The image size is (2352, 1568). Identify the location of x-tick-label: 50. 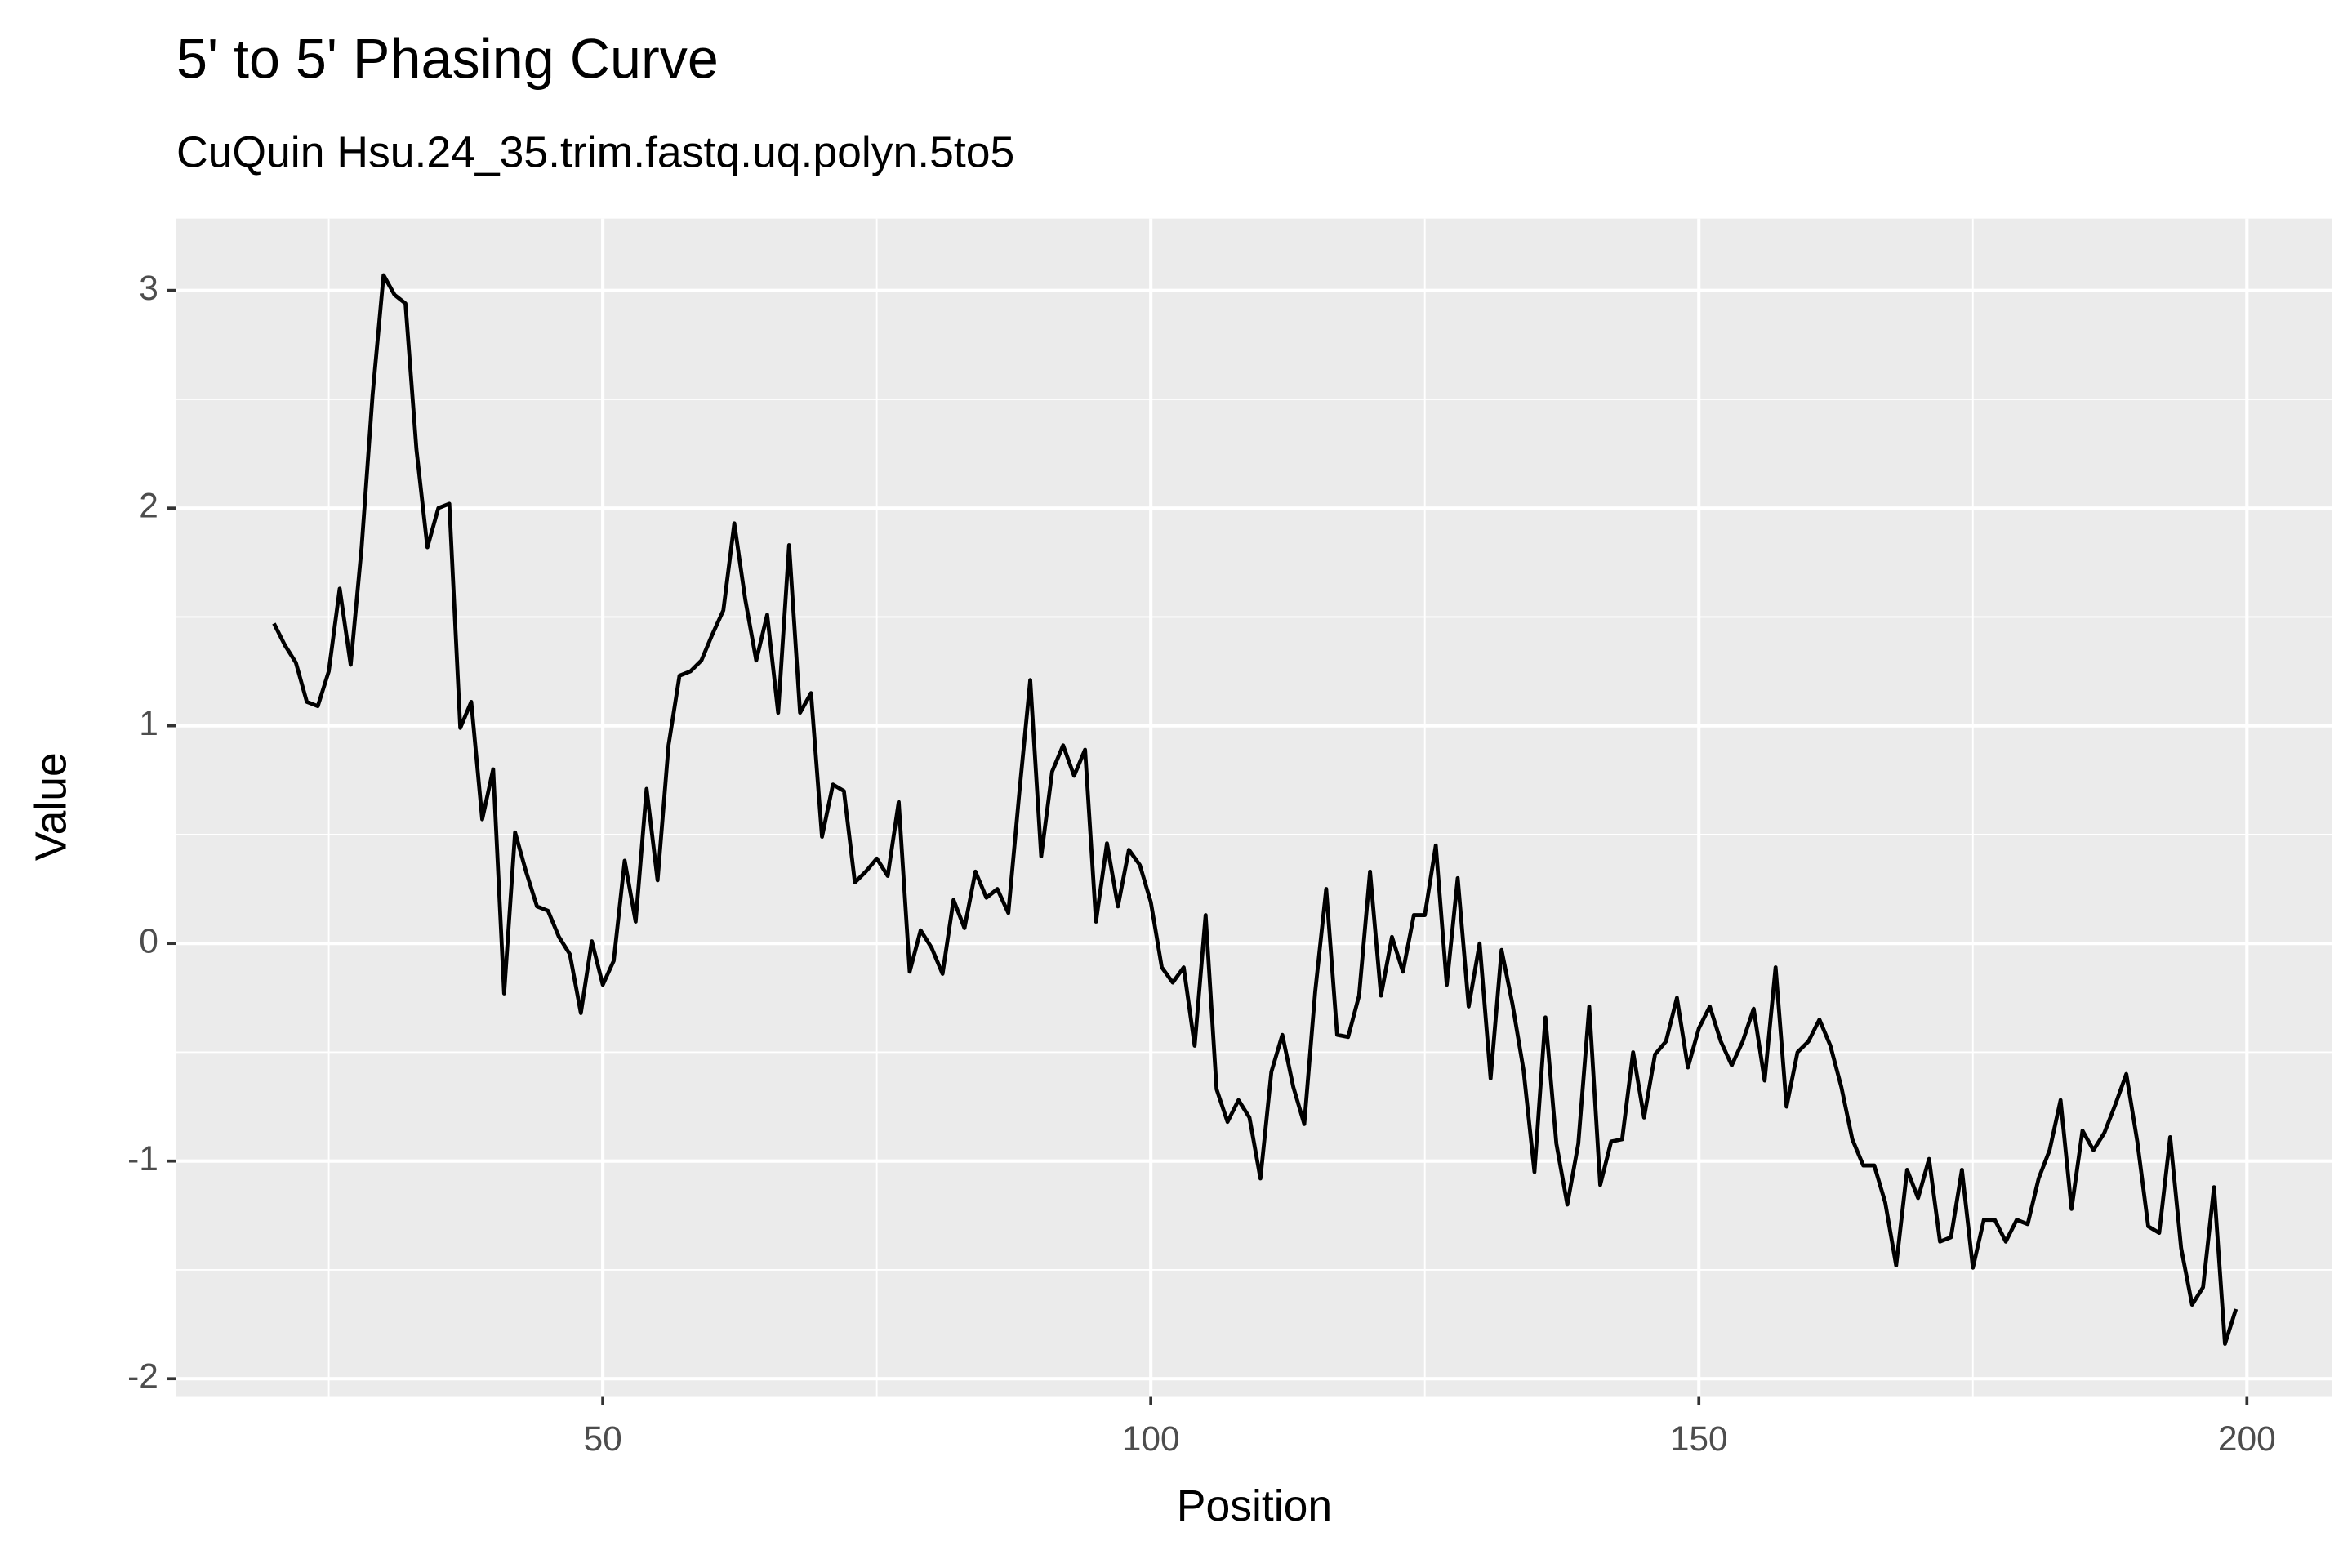
(602, 1438).